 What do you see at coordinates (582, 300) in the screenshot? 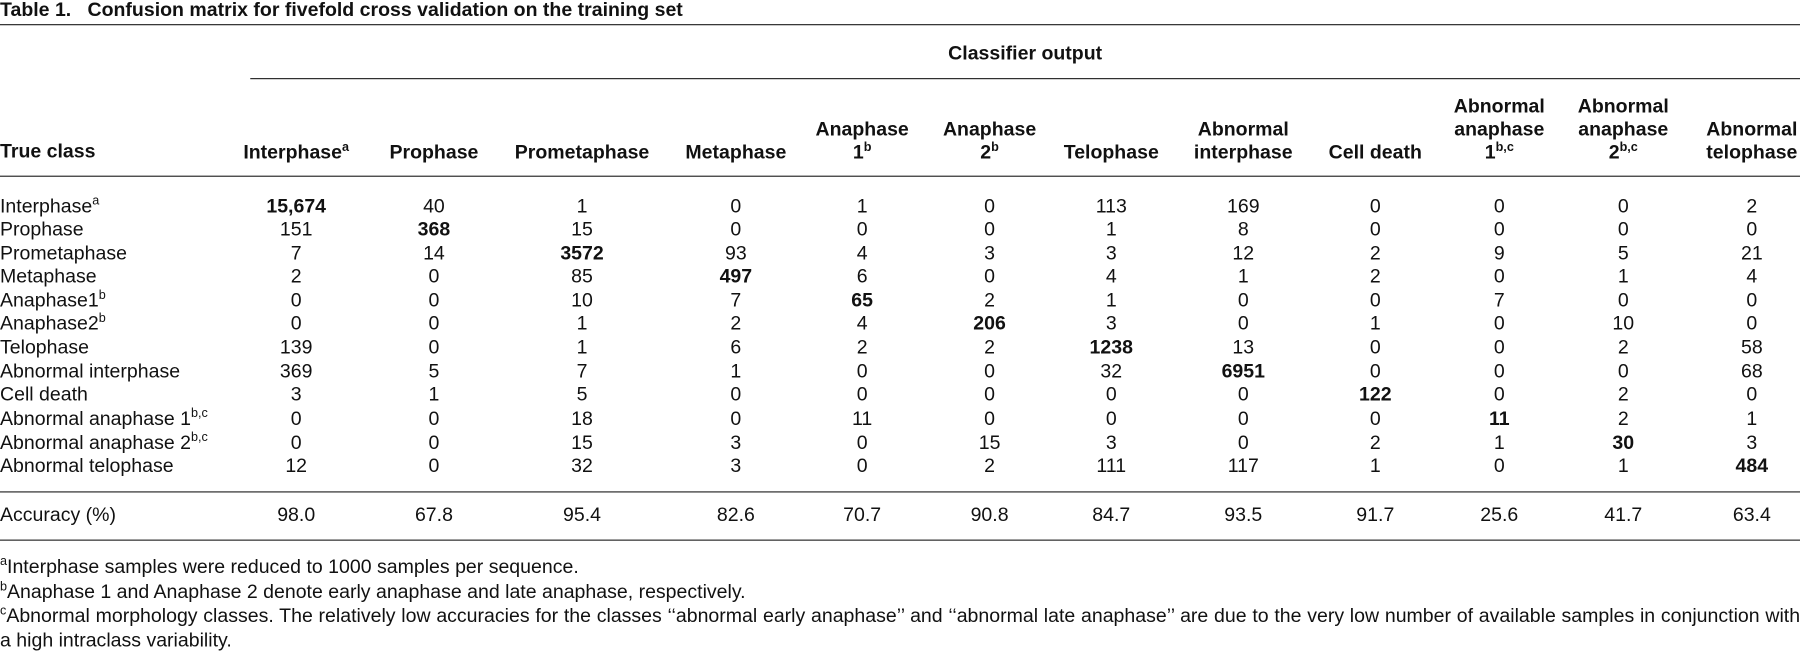
I see `cell: 10` at bounding box center [582, 300].